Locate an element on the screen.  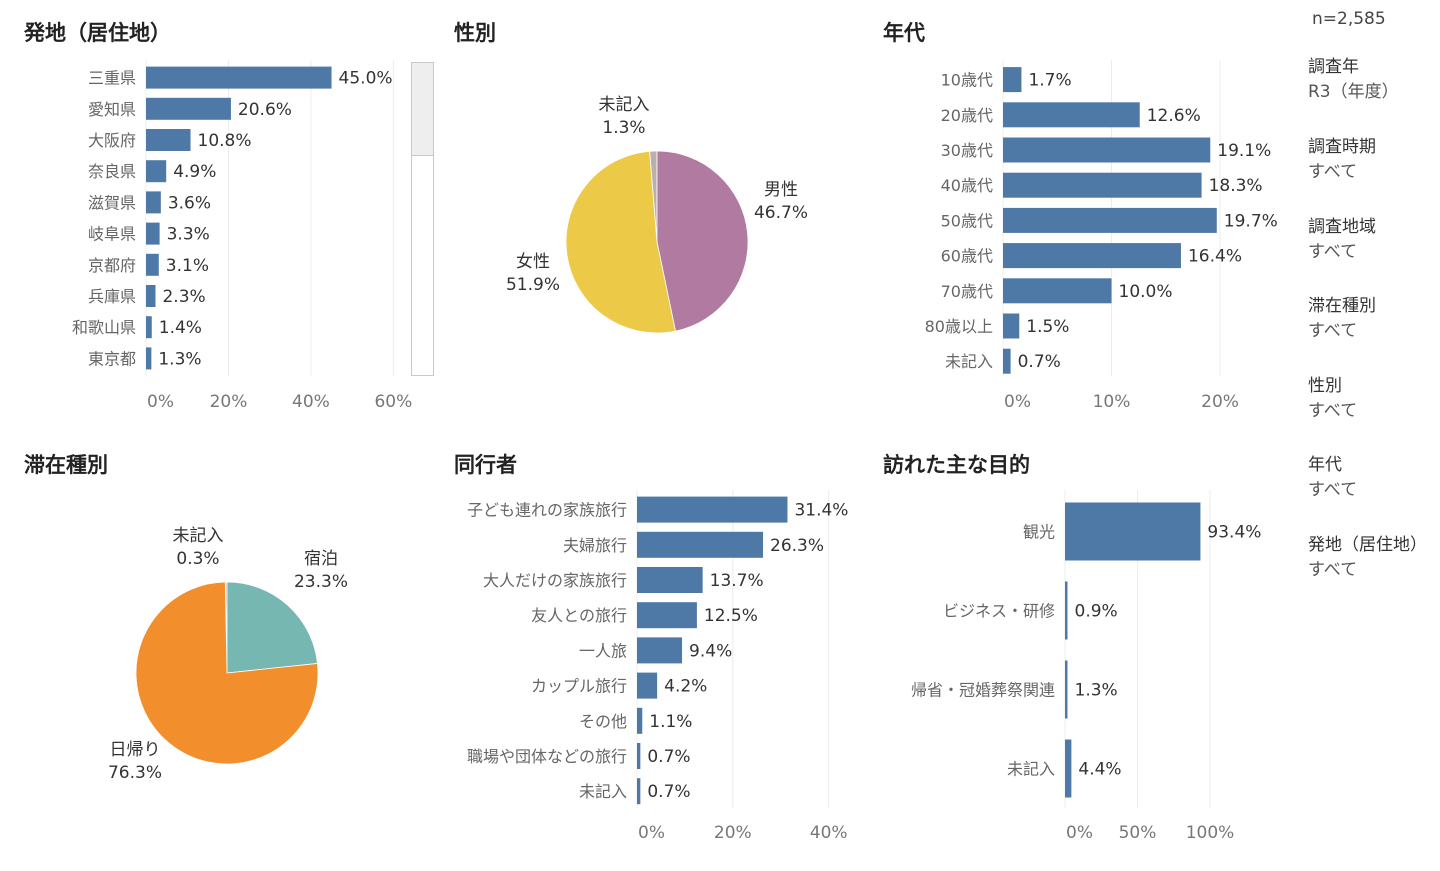
origin-list-scroll-thumb is located at coordinates (422, 109).